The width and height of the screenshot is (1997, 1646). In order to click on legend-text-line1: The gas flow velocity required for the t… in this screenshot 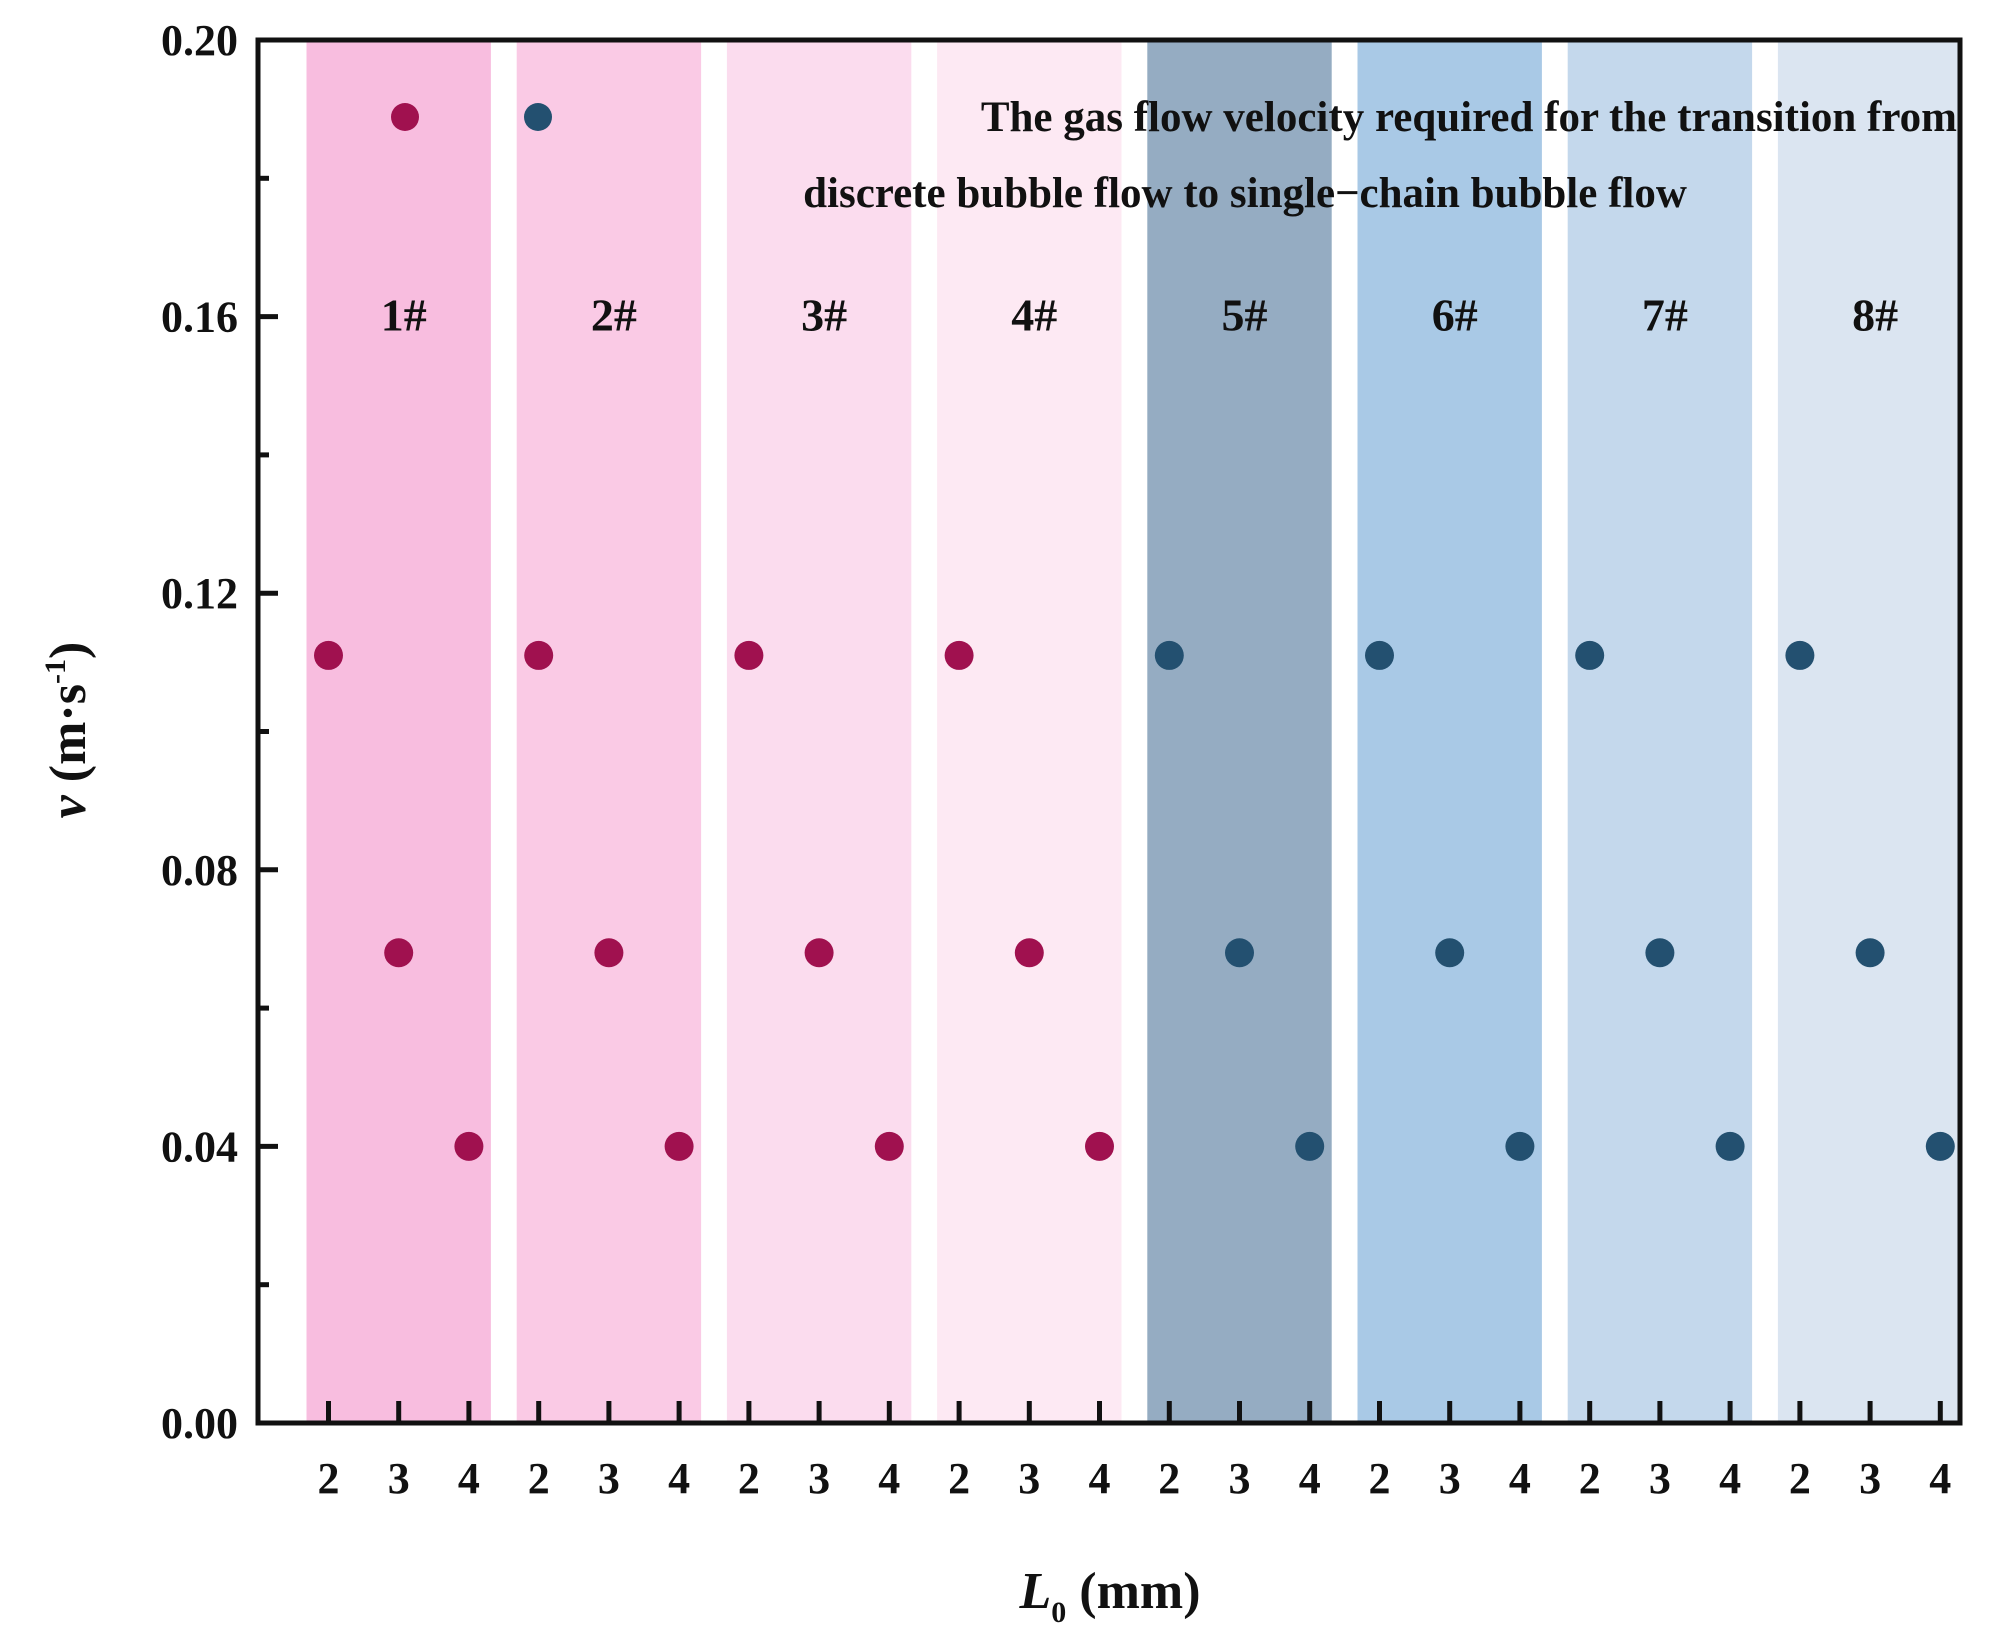, I will do `click(1469, 117)`.